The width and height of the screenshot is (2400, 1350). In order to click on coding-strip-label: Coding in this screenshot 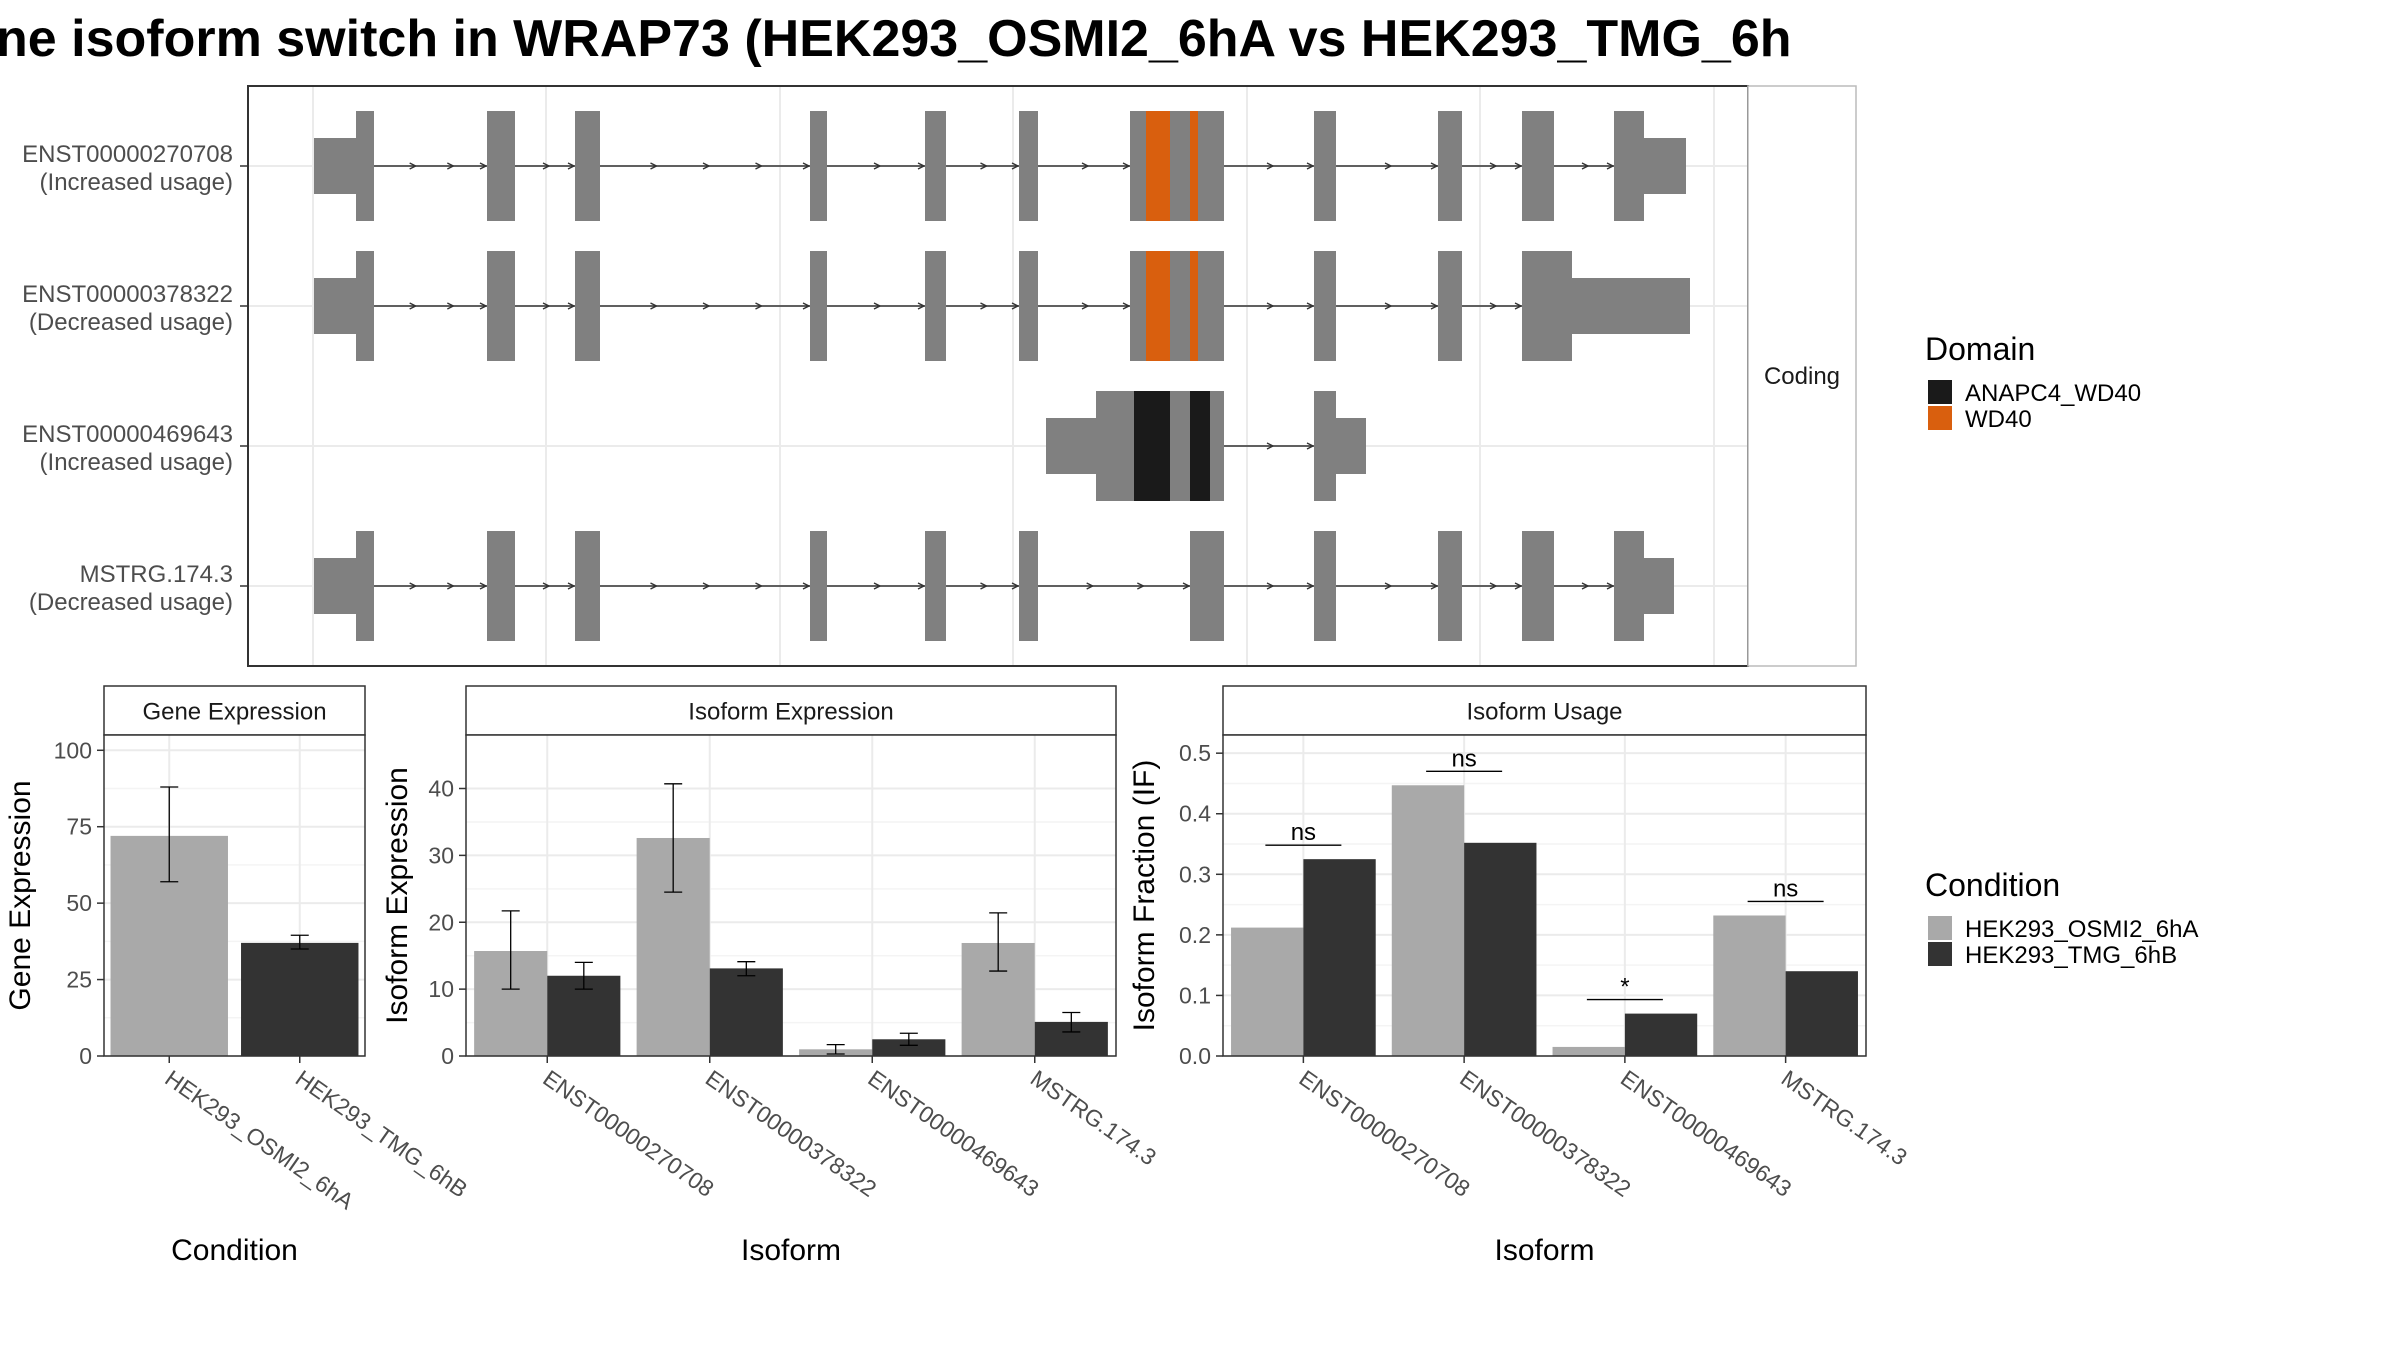, I will do `click(1802, 376)`.